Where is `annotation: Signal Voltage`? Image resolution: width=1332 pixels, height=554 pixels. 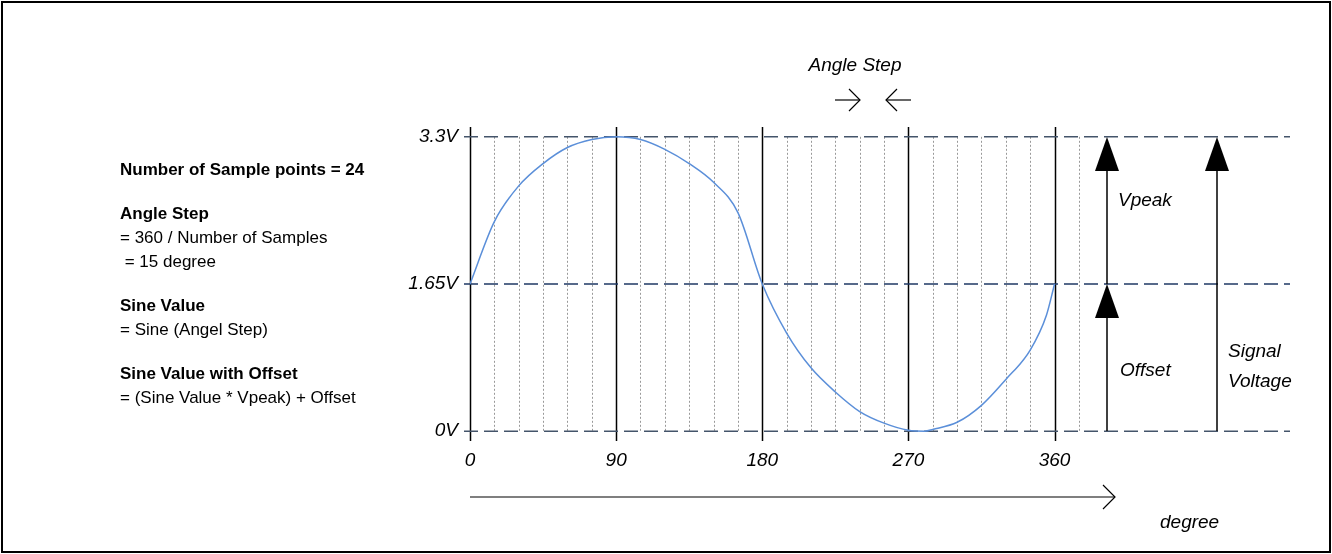
annotation: Signal Voltage is located at coordinates (1260, 366).